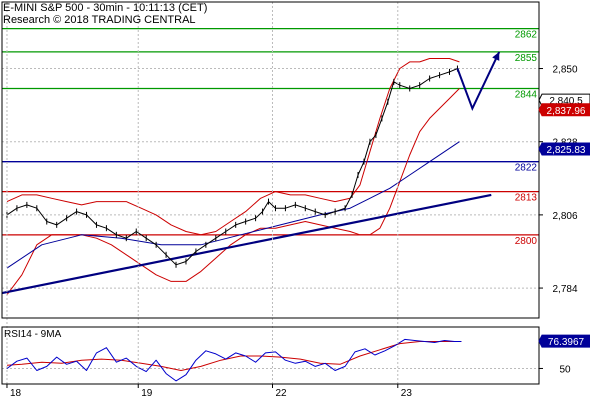 The width and height of the screenshot is (590, 405). I want to click on rsi-tick-label-0: 50, so click(565, 369).